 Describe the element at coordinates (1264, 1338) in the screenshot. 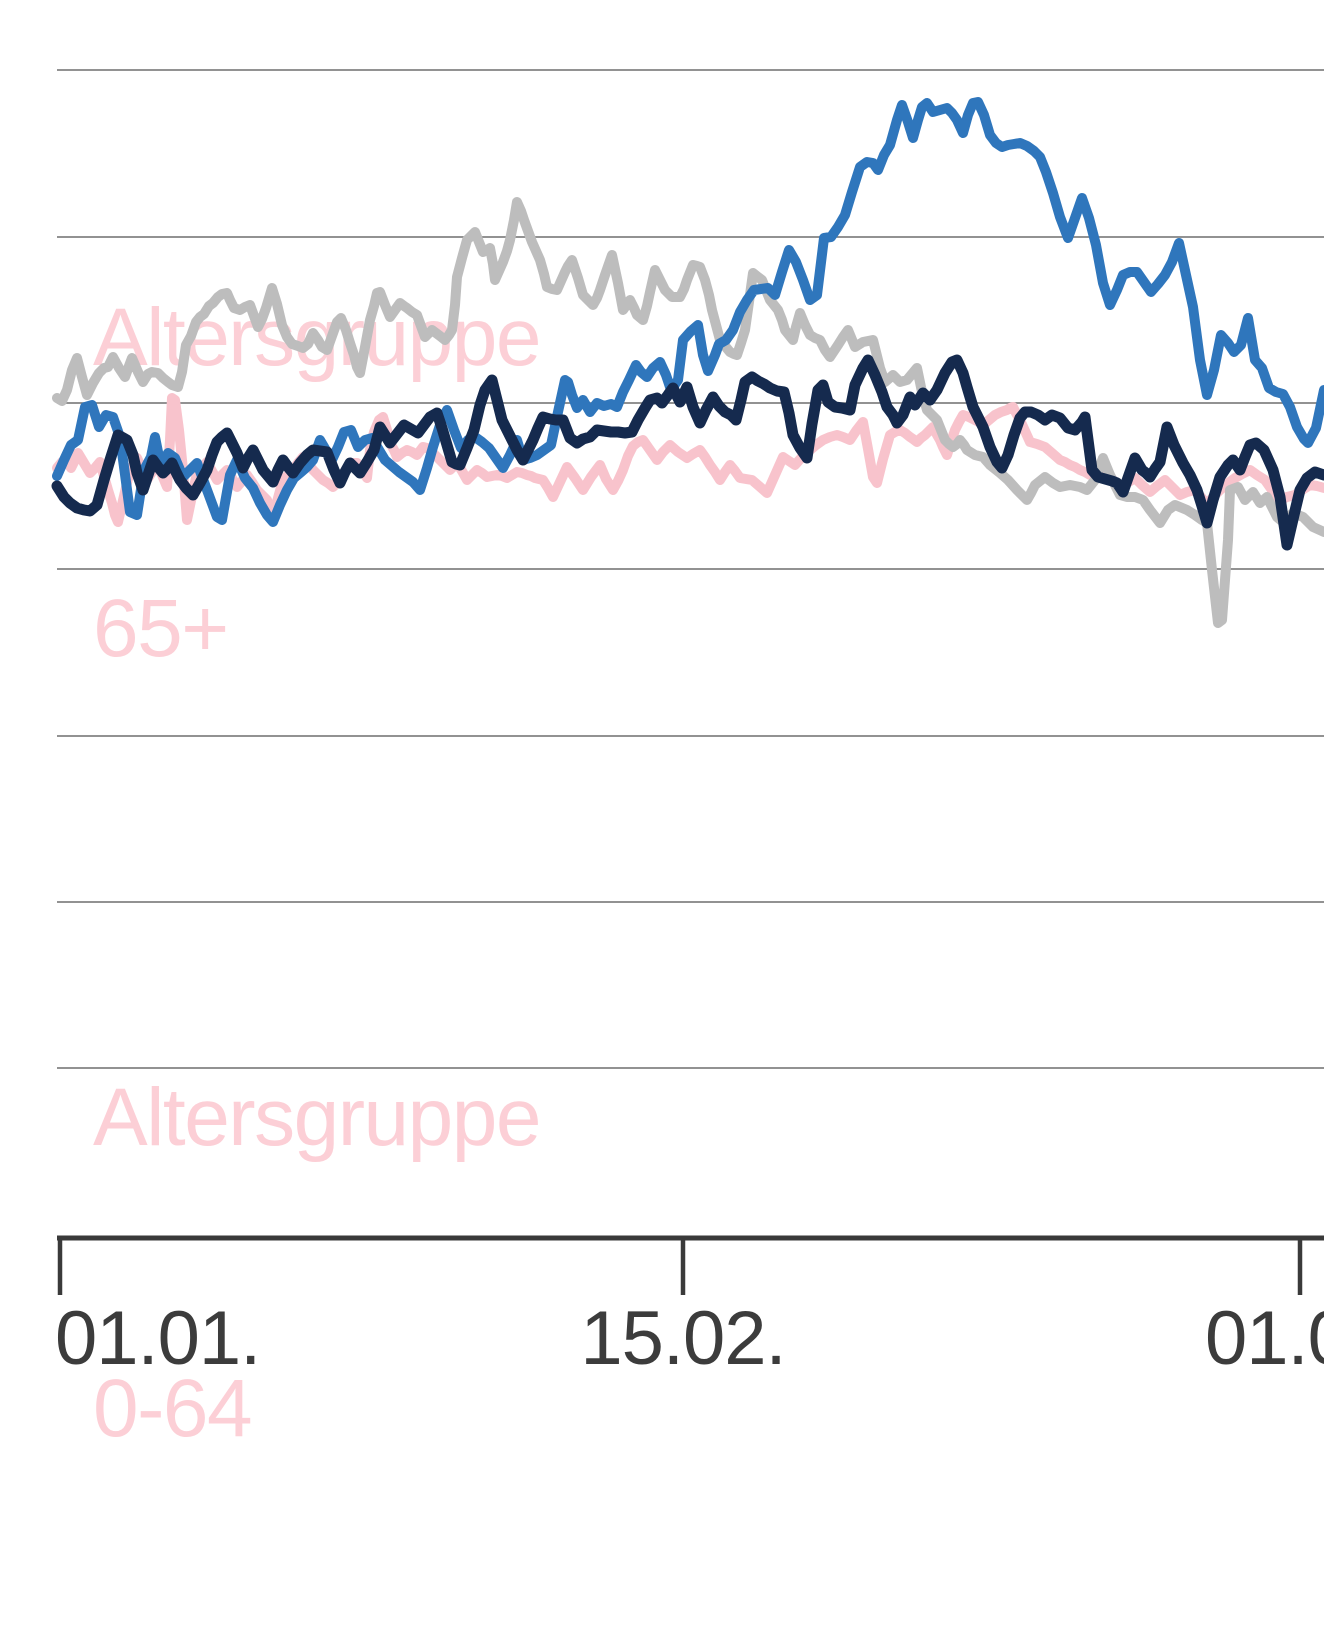

I see `x-tick-label-01-04-clipped: 01.04.` at that location.